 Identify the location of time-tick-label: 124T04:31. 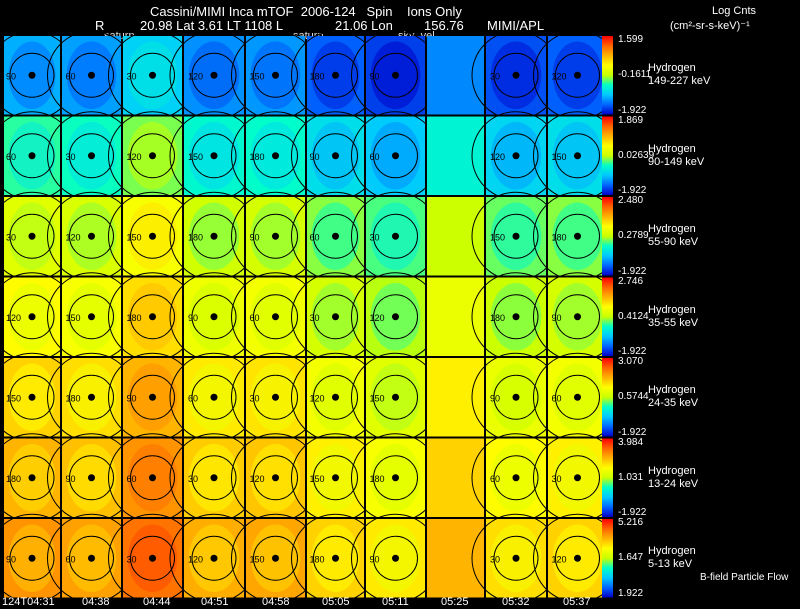
(28, 602).